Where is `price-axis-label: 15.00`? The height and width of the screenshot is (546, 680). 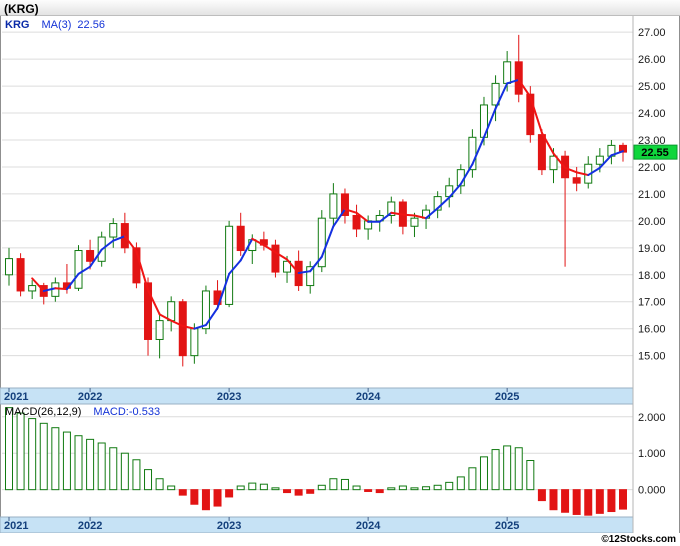
price-axis-label: 15.00 is located at coordinates (652, 357).